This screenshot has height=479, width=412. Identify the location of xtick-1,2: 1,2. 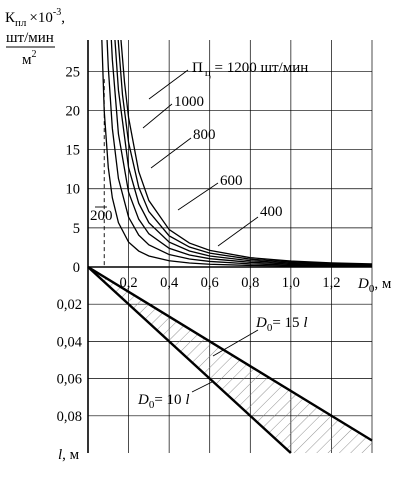
(331, 283).